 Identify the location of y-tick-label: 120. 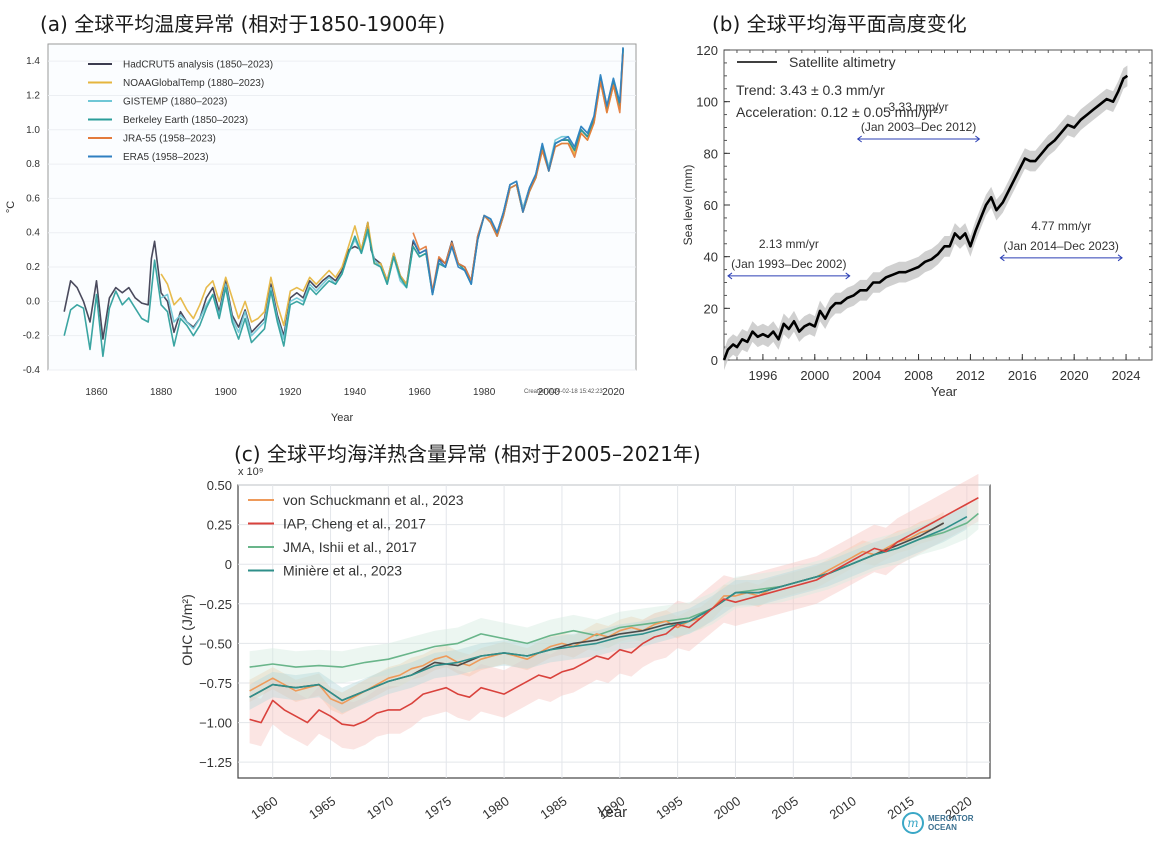
(707, 50).